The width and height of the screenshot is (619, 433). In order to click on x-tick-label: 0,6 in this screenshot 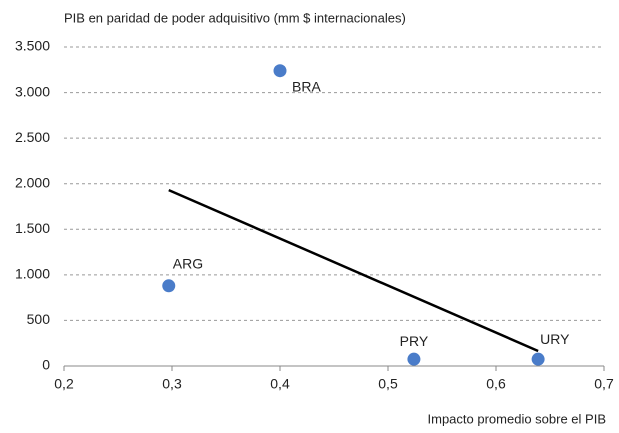, I will do `click(496, 384)`.